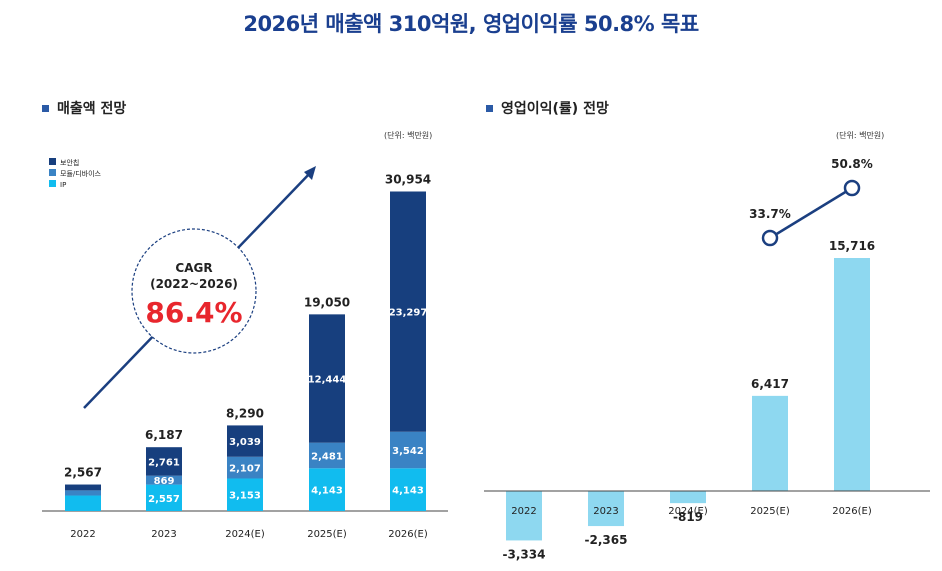 Image resolution: width=942 pixels, height=571 pixels. What do you see at coordinates (770, 384) in the screenshot?
I see `bar-value-label: 6,417` at bounding box center [770, 384].